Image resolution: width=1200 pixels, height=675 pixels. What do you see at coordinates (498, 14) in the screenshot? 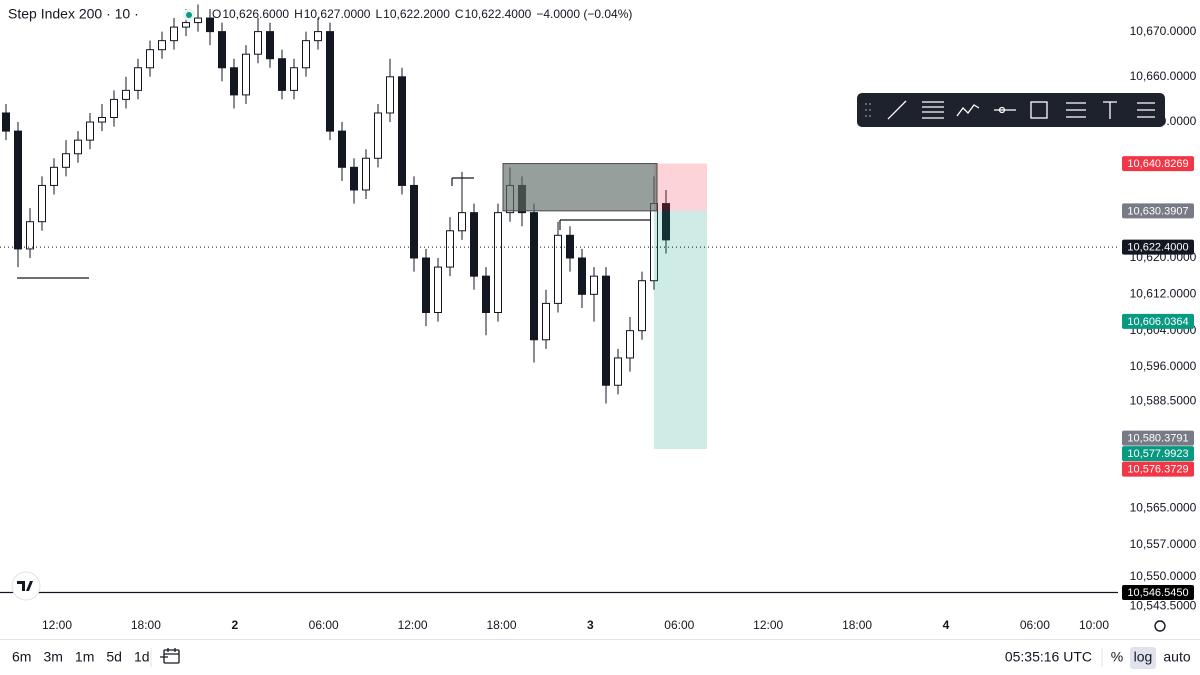
I see `ohlc-value: 10,622.4000` at bounding box center [498, 14].